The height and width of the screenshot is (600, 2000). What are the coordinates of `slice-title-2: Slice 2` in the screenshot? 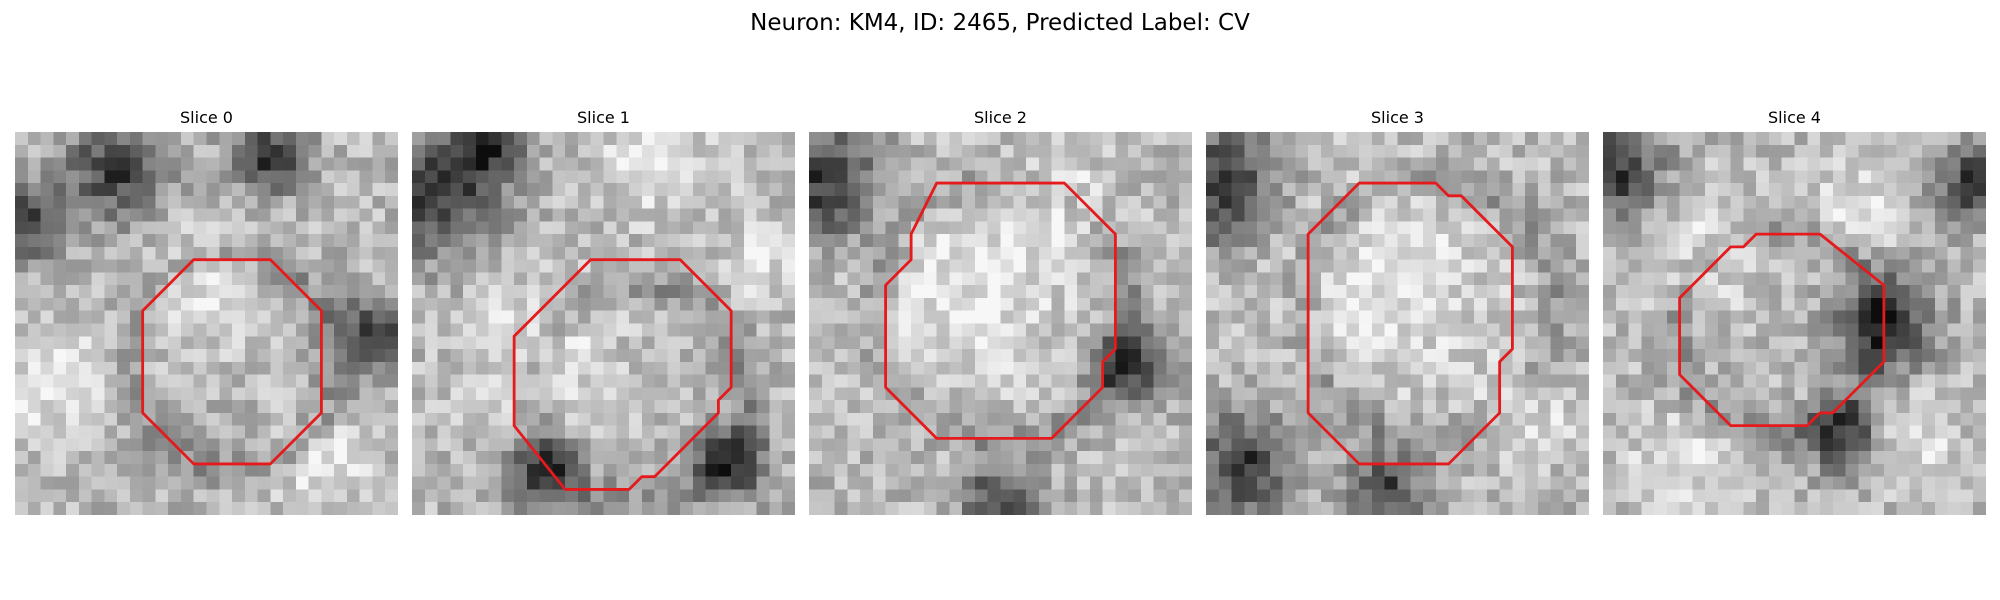 It's located at (1000, 117).